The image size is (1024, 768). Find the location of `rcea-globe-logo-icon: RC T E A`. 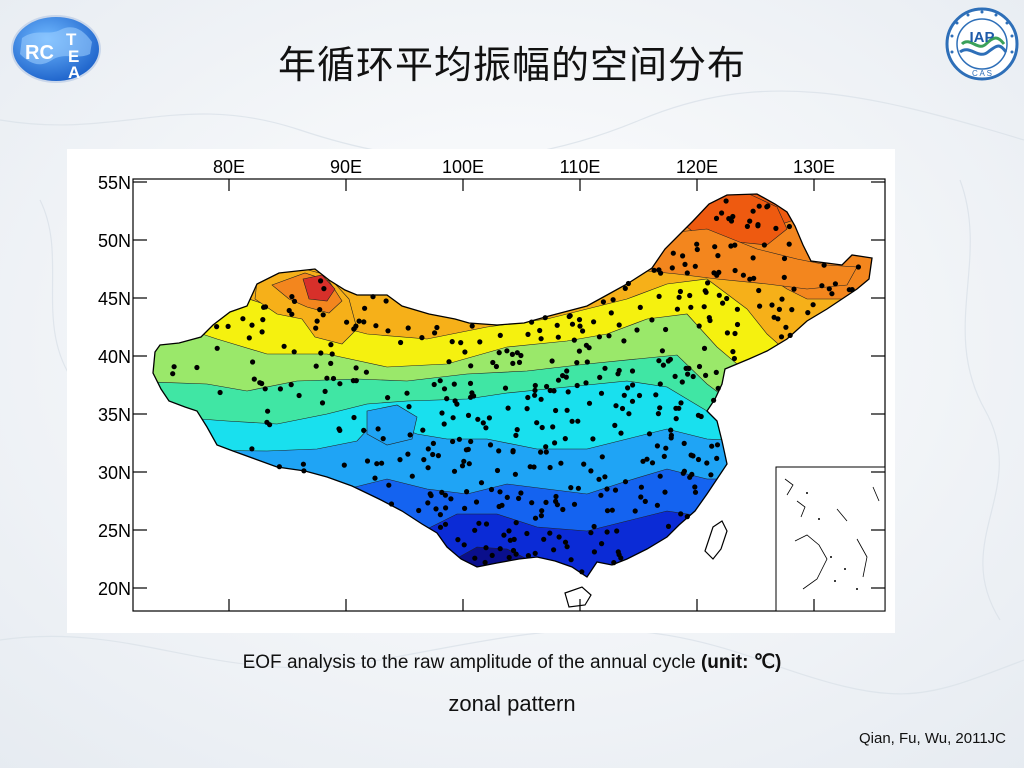

rcea-globe-logo-icon: RC T E A is located at coordinates (56, 49).